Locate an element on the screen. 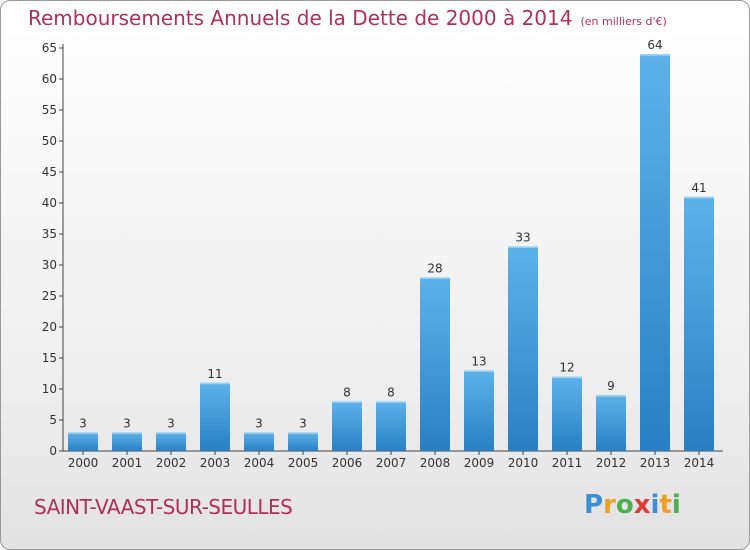  data-label-2008: 28 is located at coordinates (434, 268).